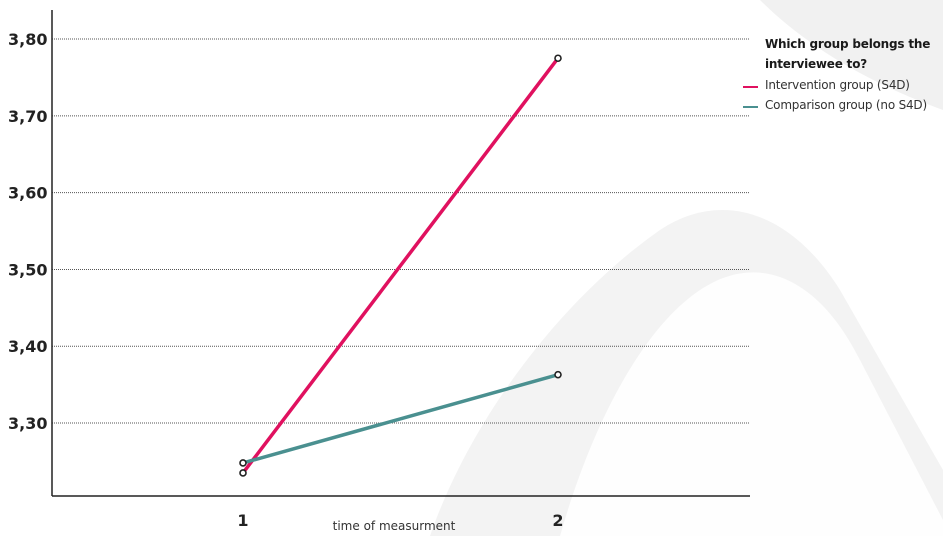 This screenshot has width=943, height=536. Describe the element at coordinates (242, 520) in the screenshot. I see `x-tick-label: 1` at that location.